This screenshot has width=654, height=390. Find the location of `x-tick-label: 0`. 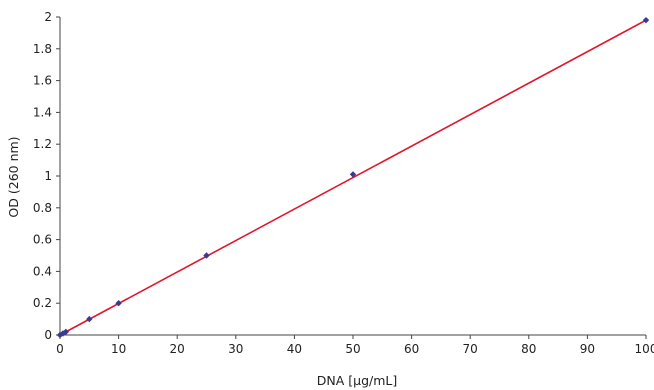

x-tick-label: 0 is located at coordinates (60, 349).